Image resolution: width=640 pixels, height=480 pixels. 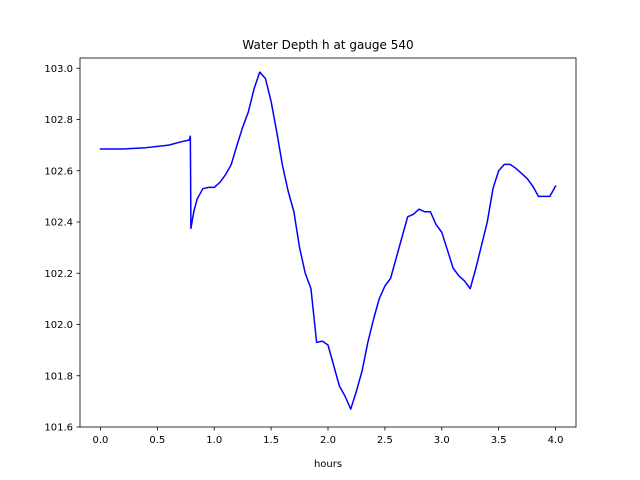 I want to click on x-tick-label: 3.0, so click(x=442, y=440).